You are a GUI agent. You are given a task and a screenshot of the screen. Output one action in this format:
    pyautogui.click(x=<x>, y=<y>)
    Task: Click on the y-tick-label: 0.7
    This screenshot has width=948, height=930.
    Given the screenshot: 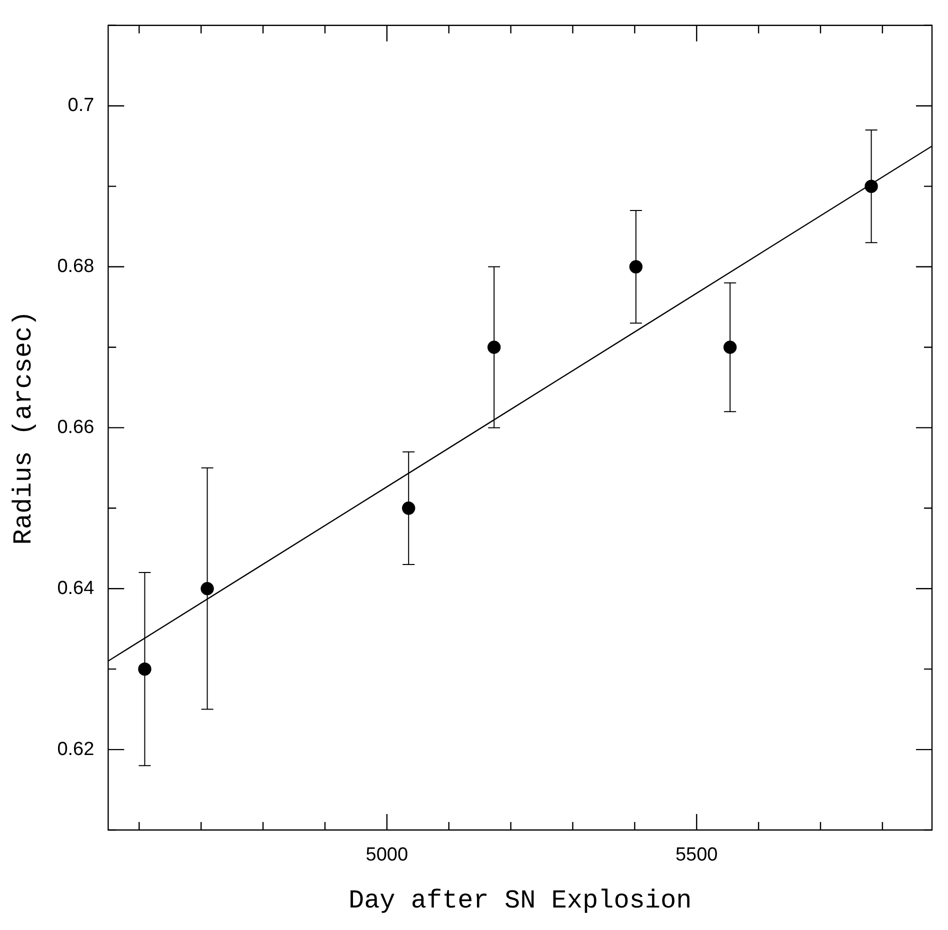 What is the action you would take?
    pyautogui.click(x=81, y=105)
    